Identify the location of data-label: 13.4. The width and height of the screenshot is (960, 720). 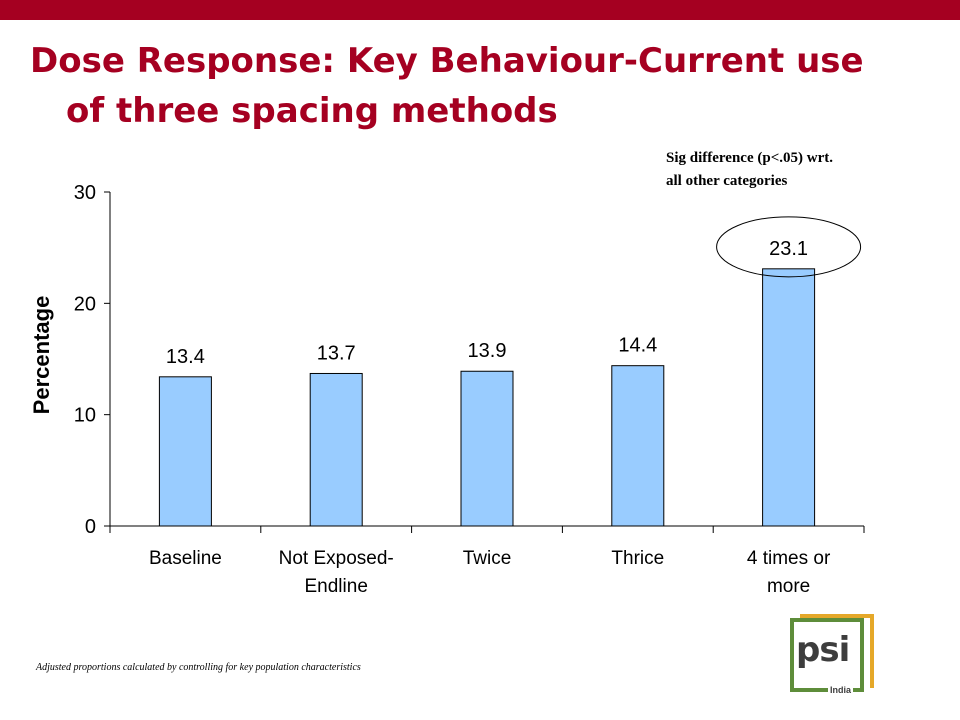
(185, 357).